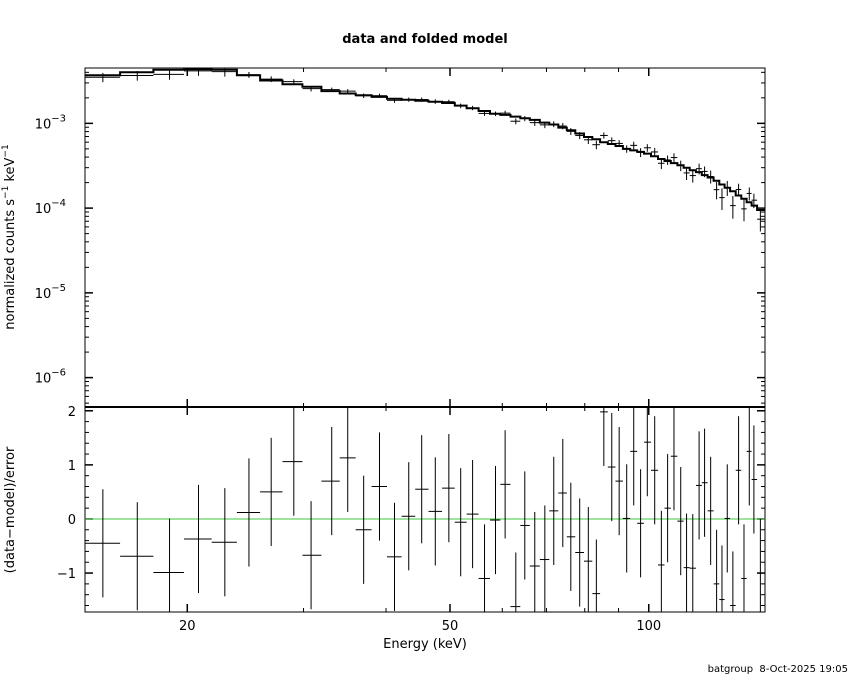 This screenshot has height=680, width=850. I want to click on y-tick-label: −1, so click(66, 574).